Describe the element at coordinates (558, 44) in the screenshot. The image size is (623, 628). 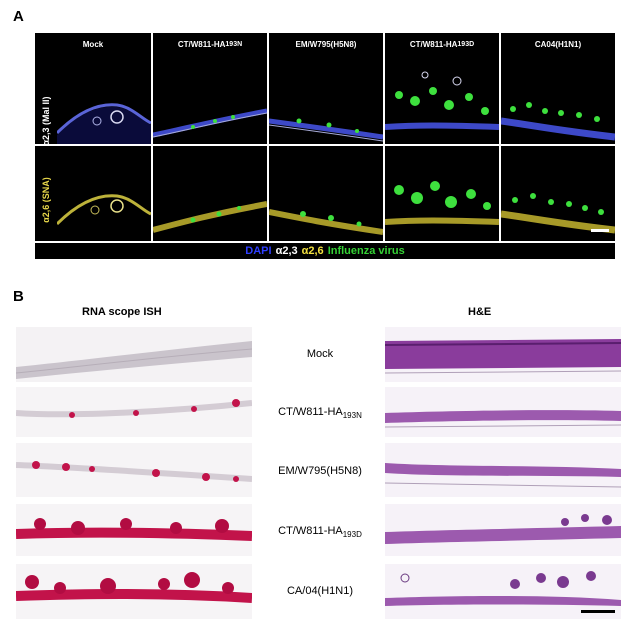
I see `column-header-ca04: CA04(H1N1)` at that location.